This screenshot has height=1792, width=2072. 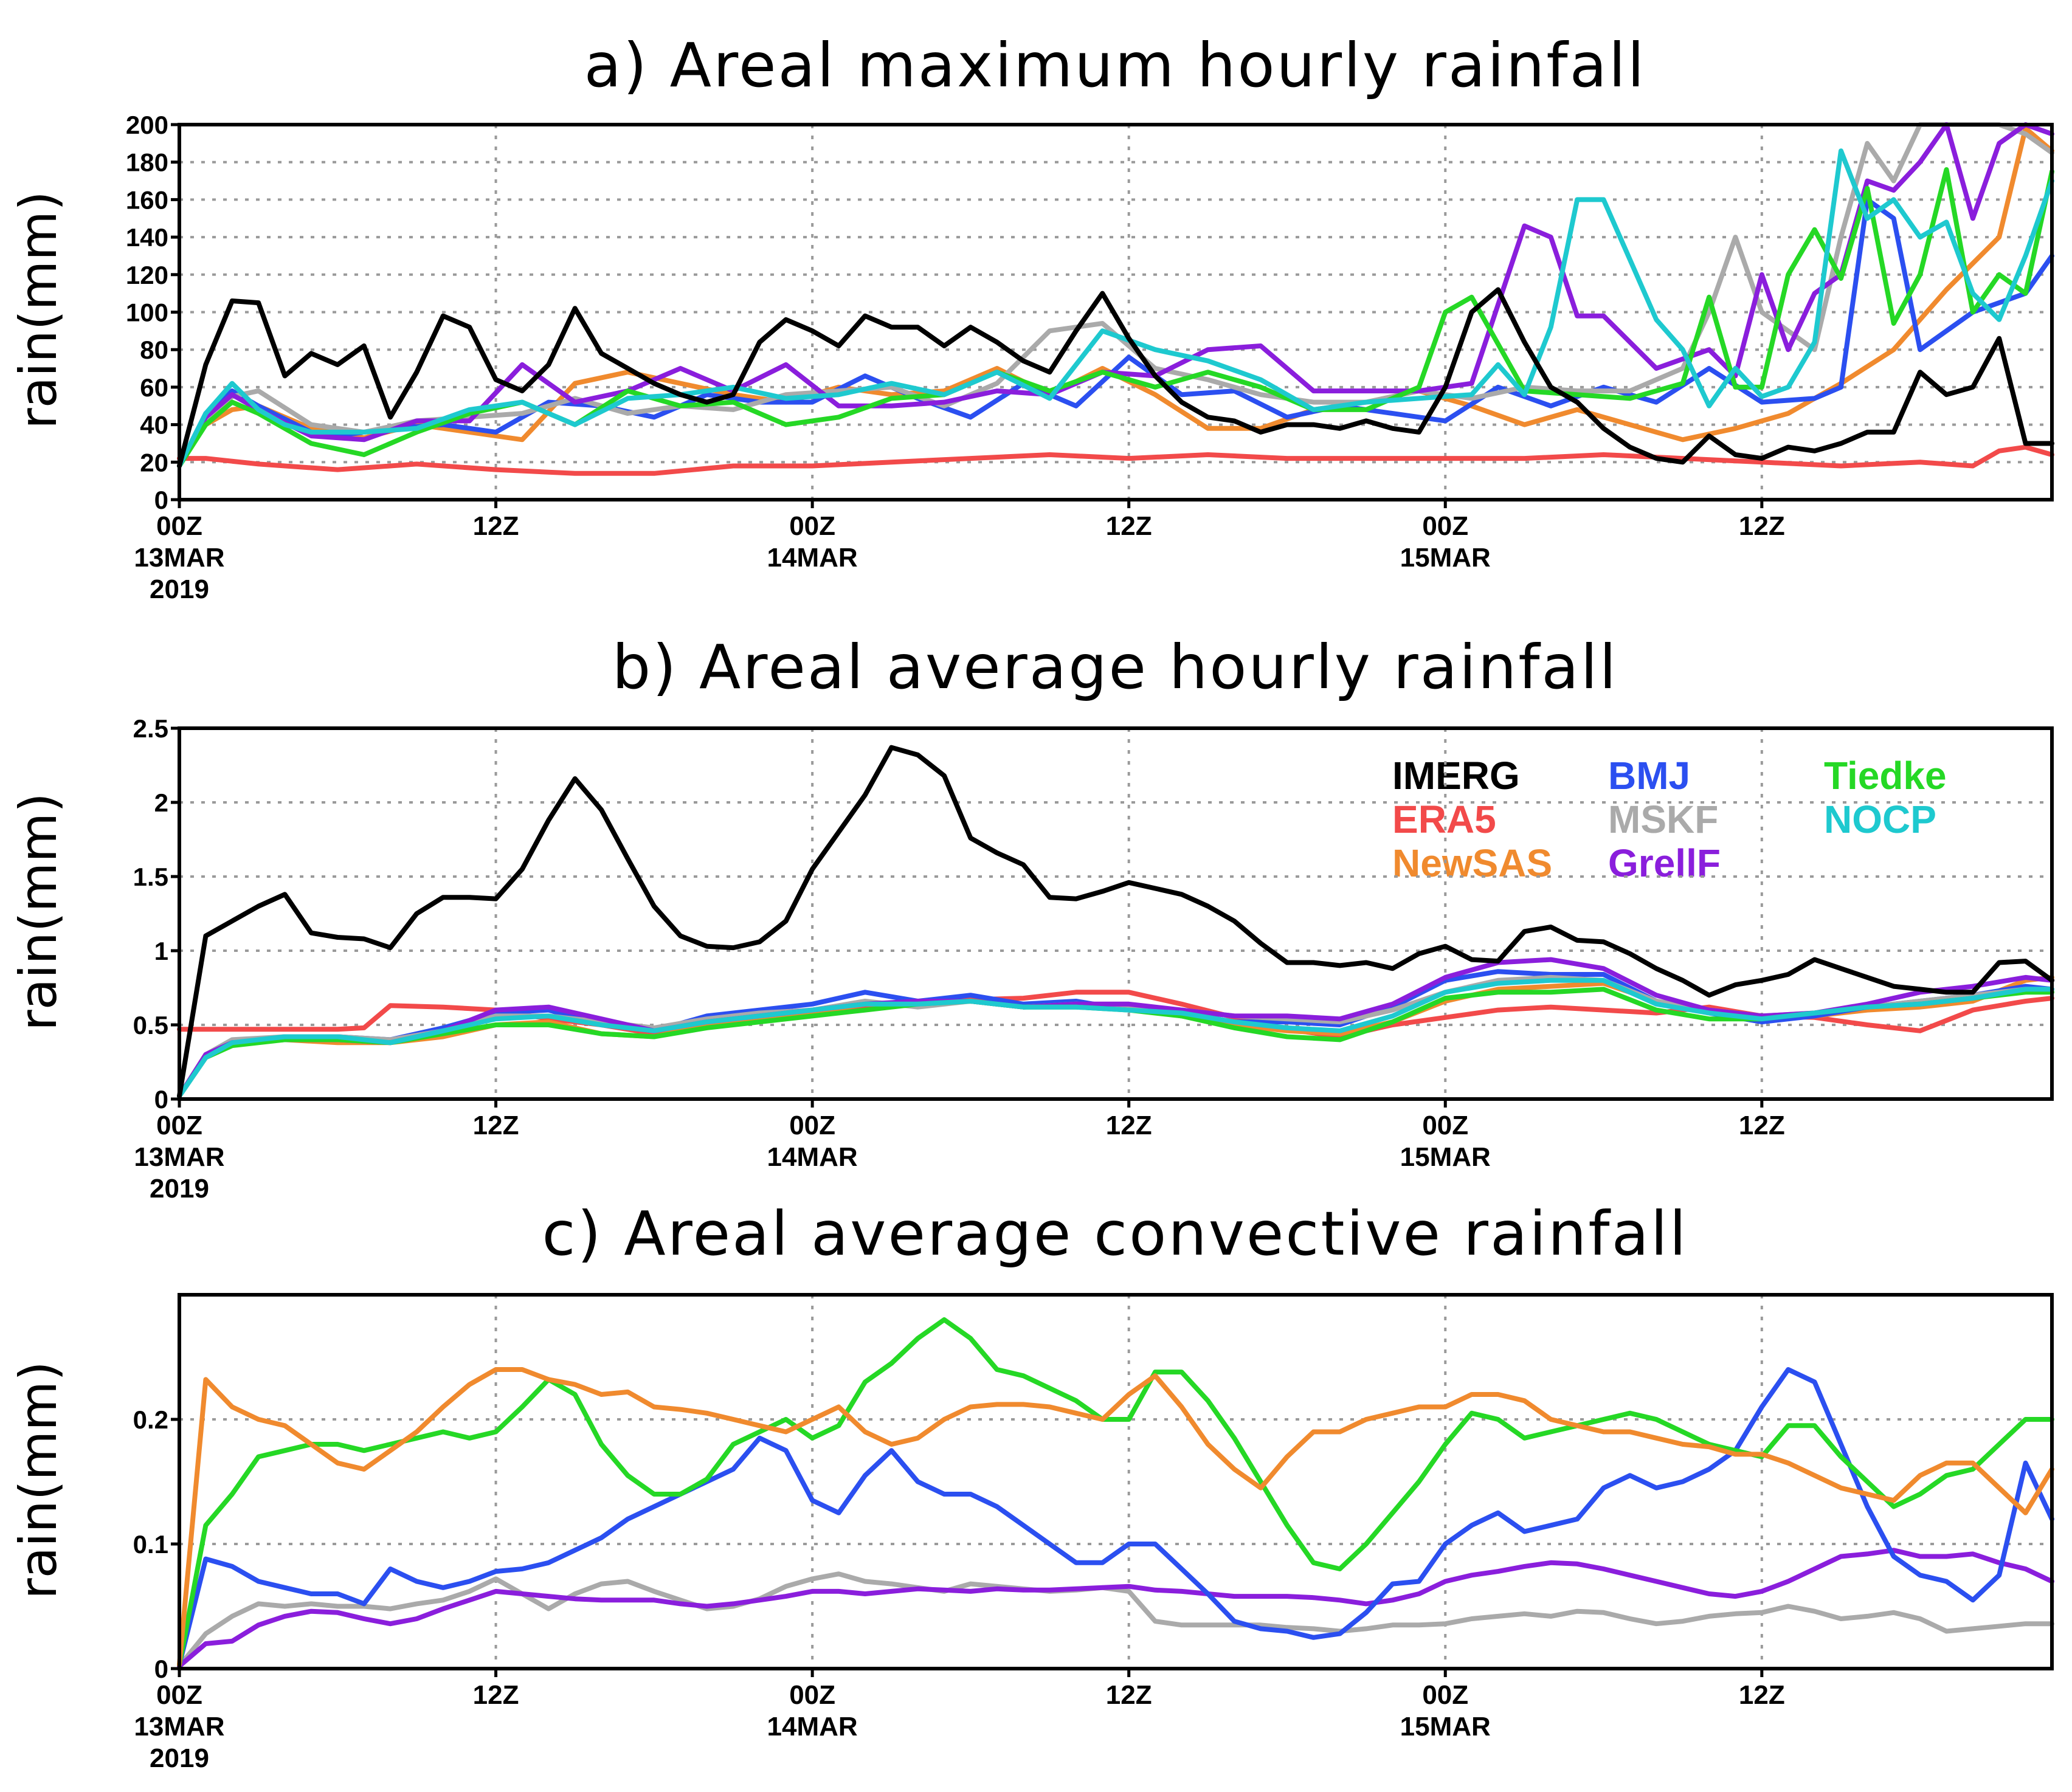 What do you see at coordinates (147, 162) in the screenshot?
I see `panel-a-y-tick-label-9: 180` at bounding box center [147, 162].